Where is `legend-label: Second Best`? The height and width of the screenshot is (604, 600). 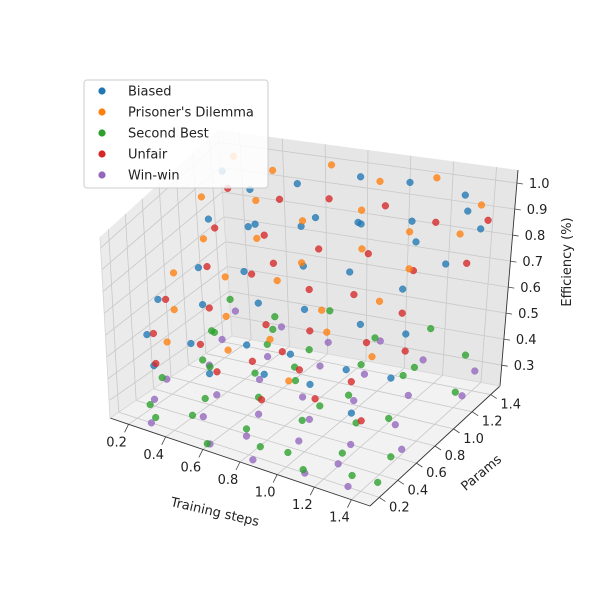
legend-label: Second Best is located at coordinates (168, 134).